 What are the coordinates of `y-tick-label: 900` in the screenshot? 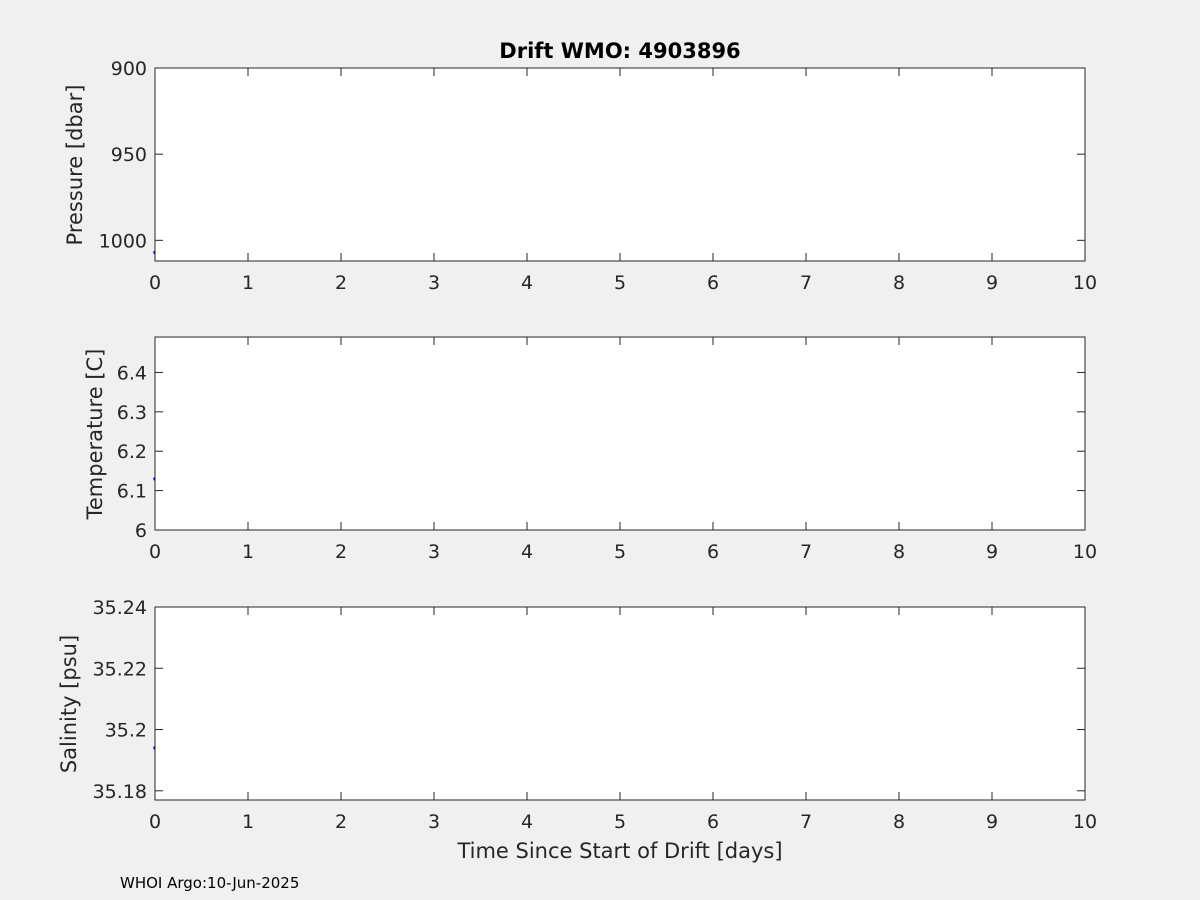 It's located at (129, 69).